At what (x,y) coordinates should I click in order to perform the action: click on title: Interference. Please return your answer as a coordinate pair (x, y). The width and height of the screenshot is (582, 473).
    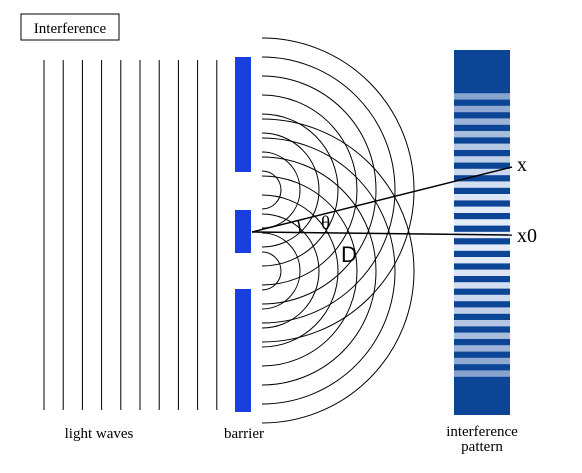
    Looking at the image, I should click on (70, 29).